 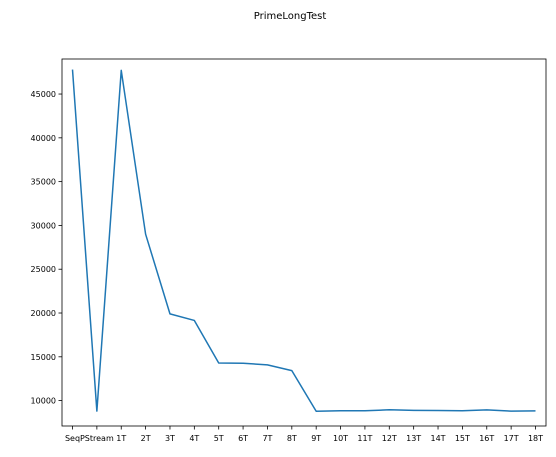 What do you see at coordinates (316, 438) in the screenshot?
I see `x-tick-label: 9T` at bounding box center [316, 438].